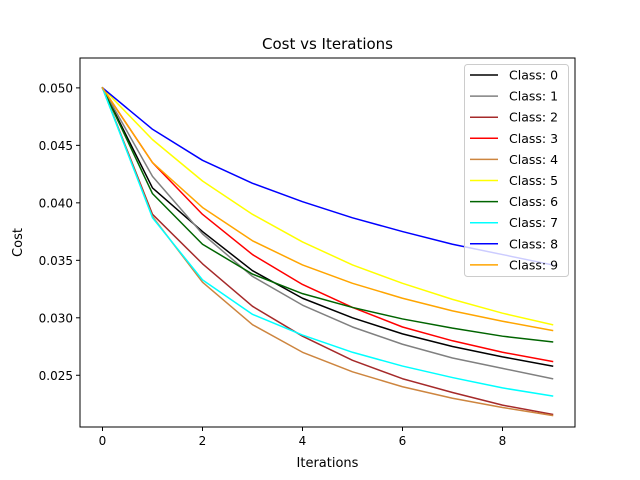 This screenshot has width=640, height=480. Describe the element at coordinates (59, 232) in the screenshot. I see `y-axis-ticks: 0.025 0.030 0.035 0.040 0.045 0.050` at that location.